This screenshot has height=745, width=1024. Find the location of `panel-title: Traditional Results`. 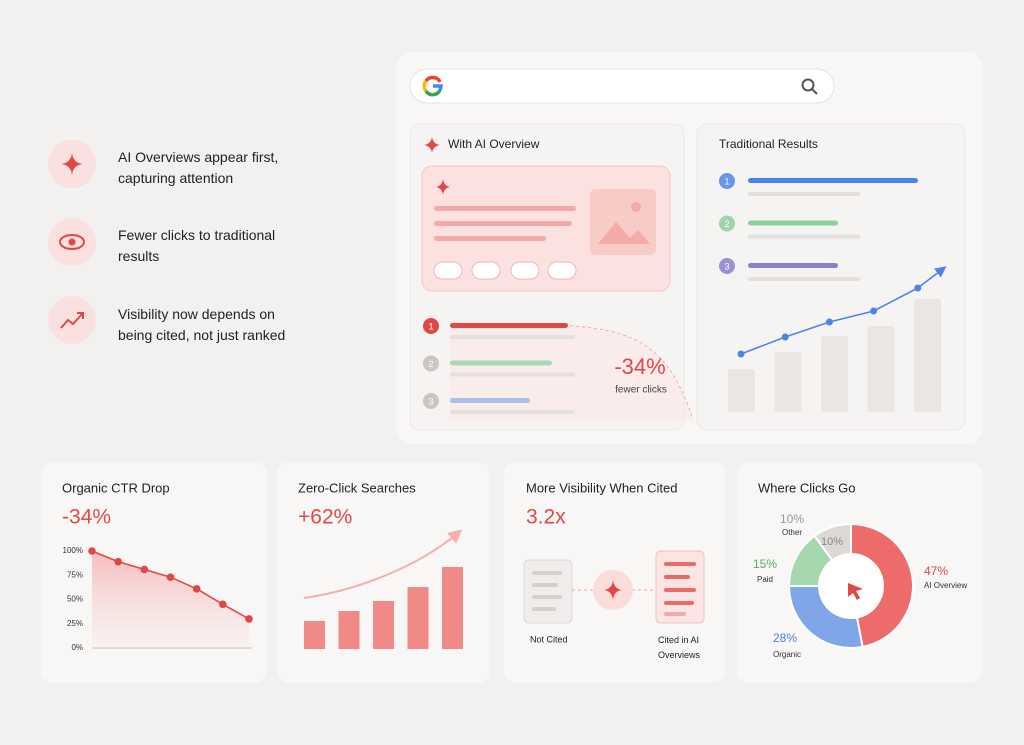

panel-title: Traditional Results is located at coordinates (768, 144).